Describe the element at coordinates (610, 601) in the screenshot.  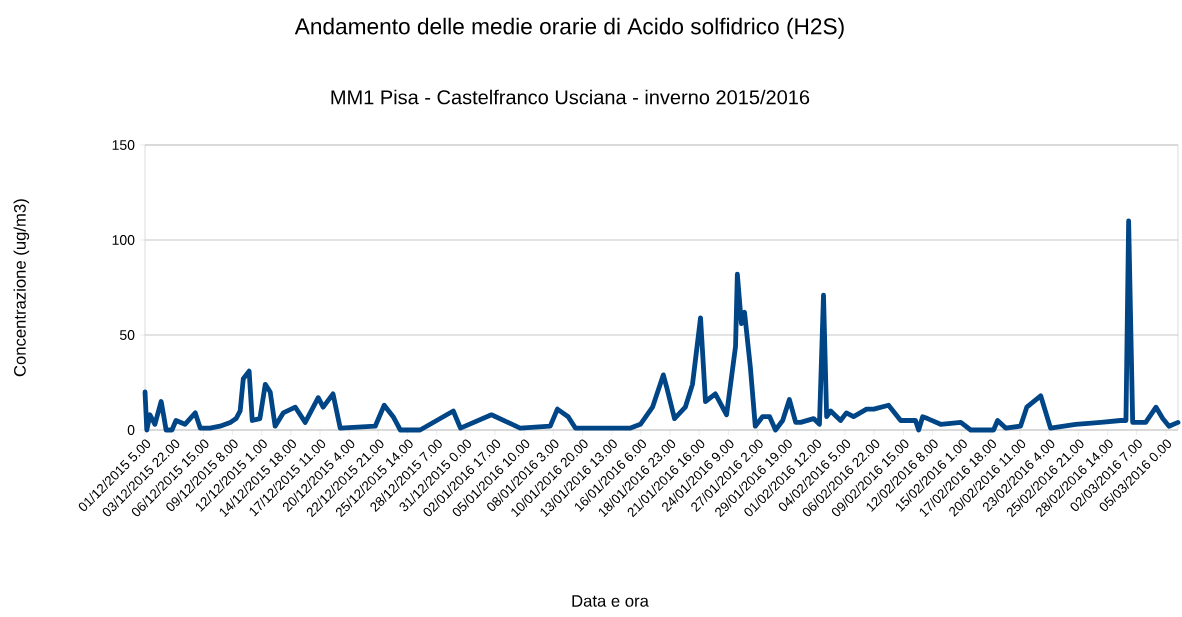
I see `x-axis-title: Data e ora` at that location.